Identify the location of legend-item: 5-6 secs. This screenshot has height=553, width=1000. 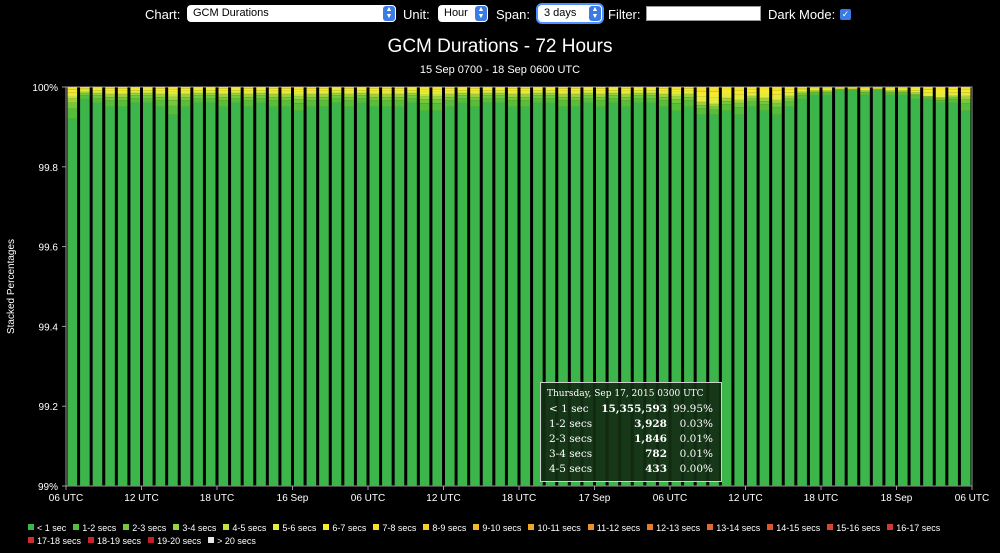
(294, 528).